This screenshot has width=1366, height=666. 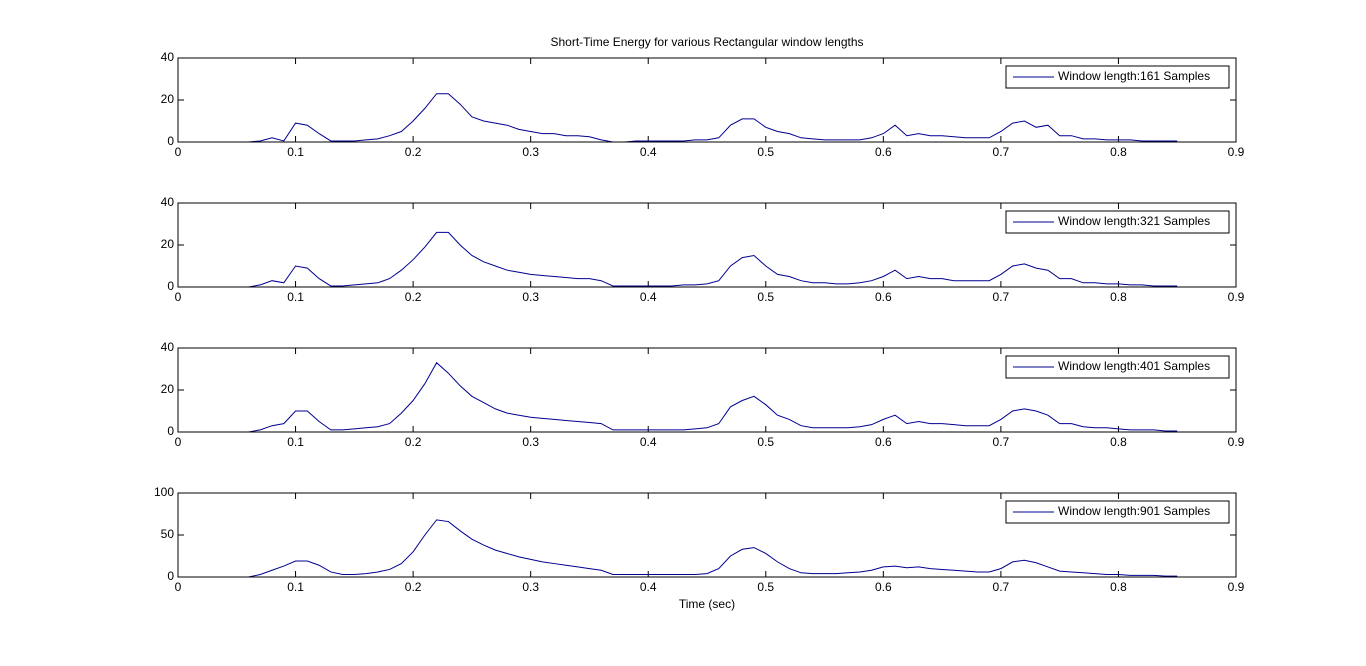 What do you see at coordinates (164, 492) in the screenshot?
I see `y-tick-label: 100` at bounding box center [164, 492].